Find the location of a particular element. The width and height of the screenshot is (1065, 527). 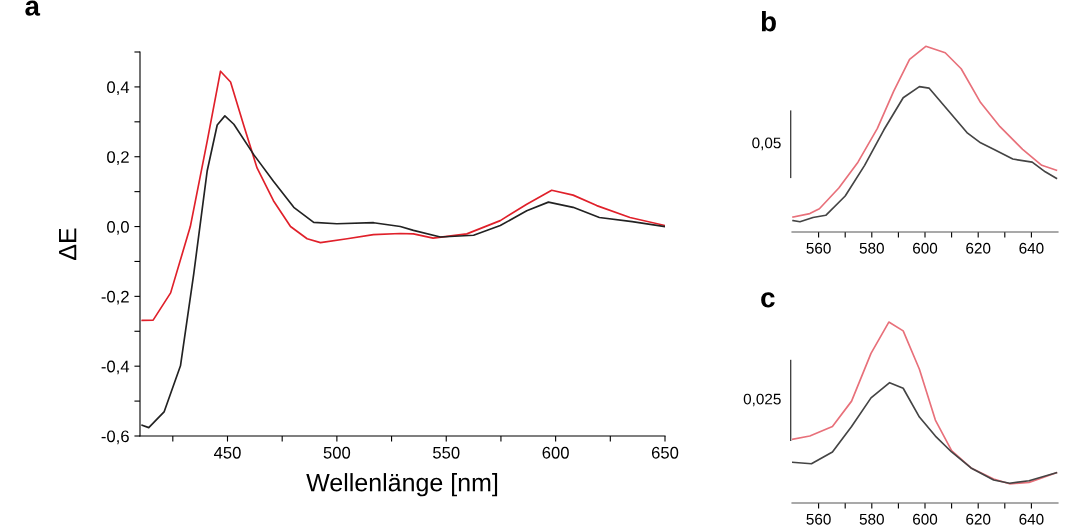

y-tick-label: -0,4 is located at coordinates (115, 367).